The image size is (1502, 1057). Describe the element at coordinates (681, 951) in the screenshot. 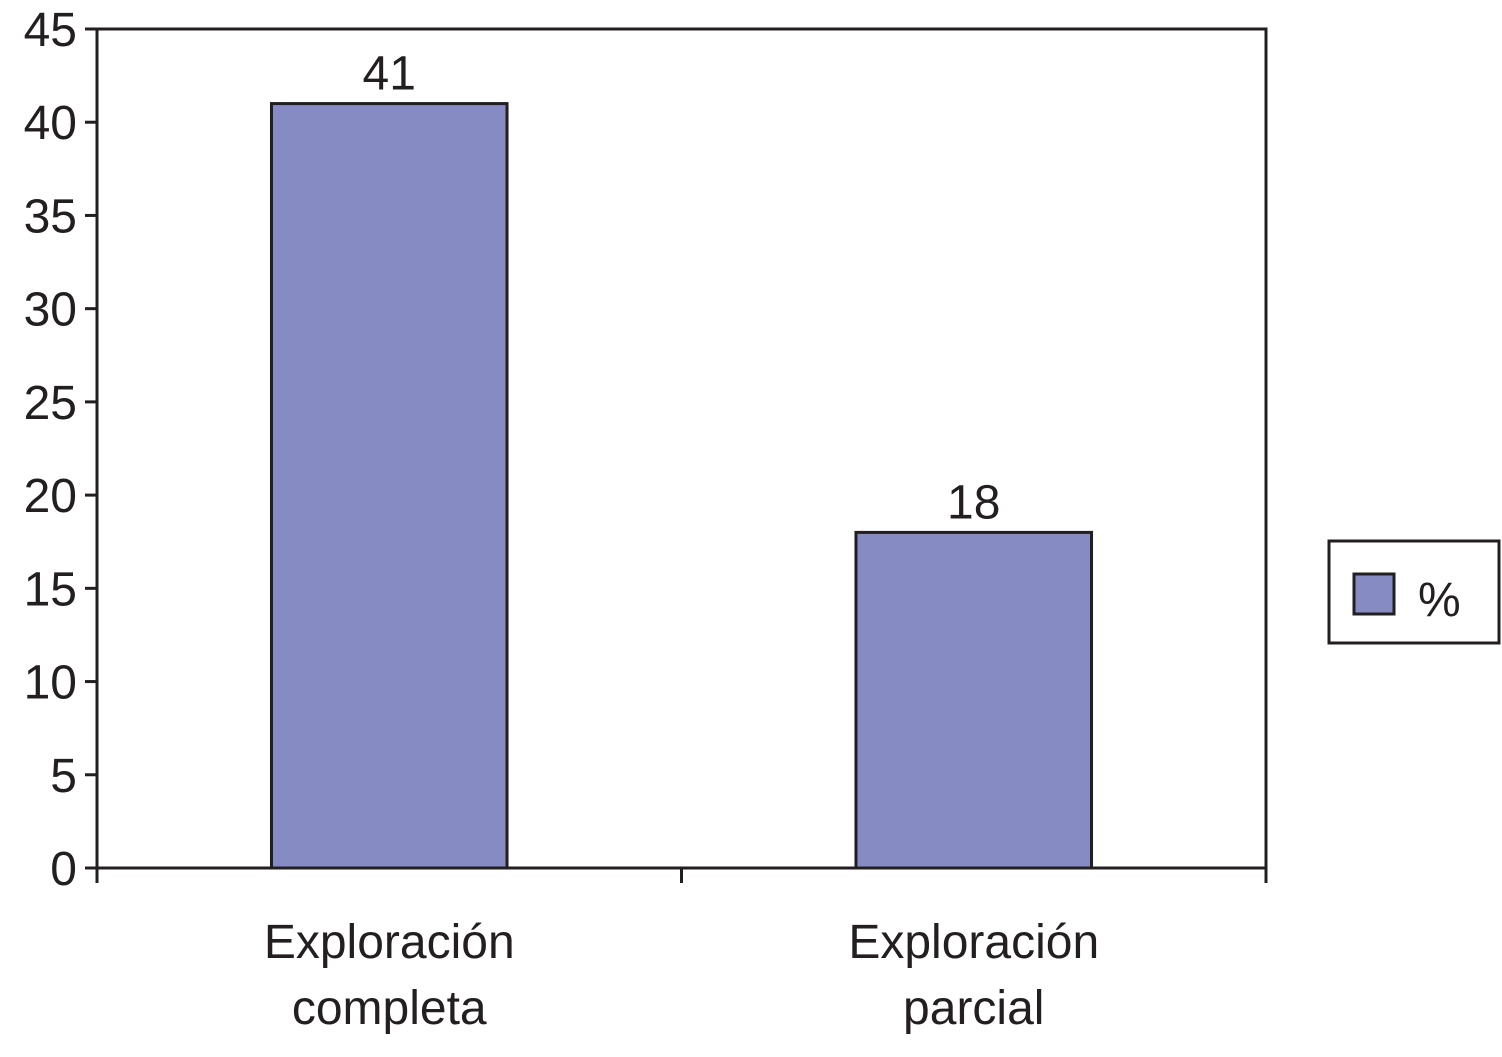

I see `x-axis: Exploración completa Exploración parcial` at that location.